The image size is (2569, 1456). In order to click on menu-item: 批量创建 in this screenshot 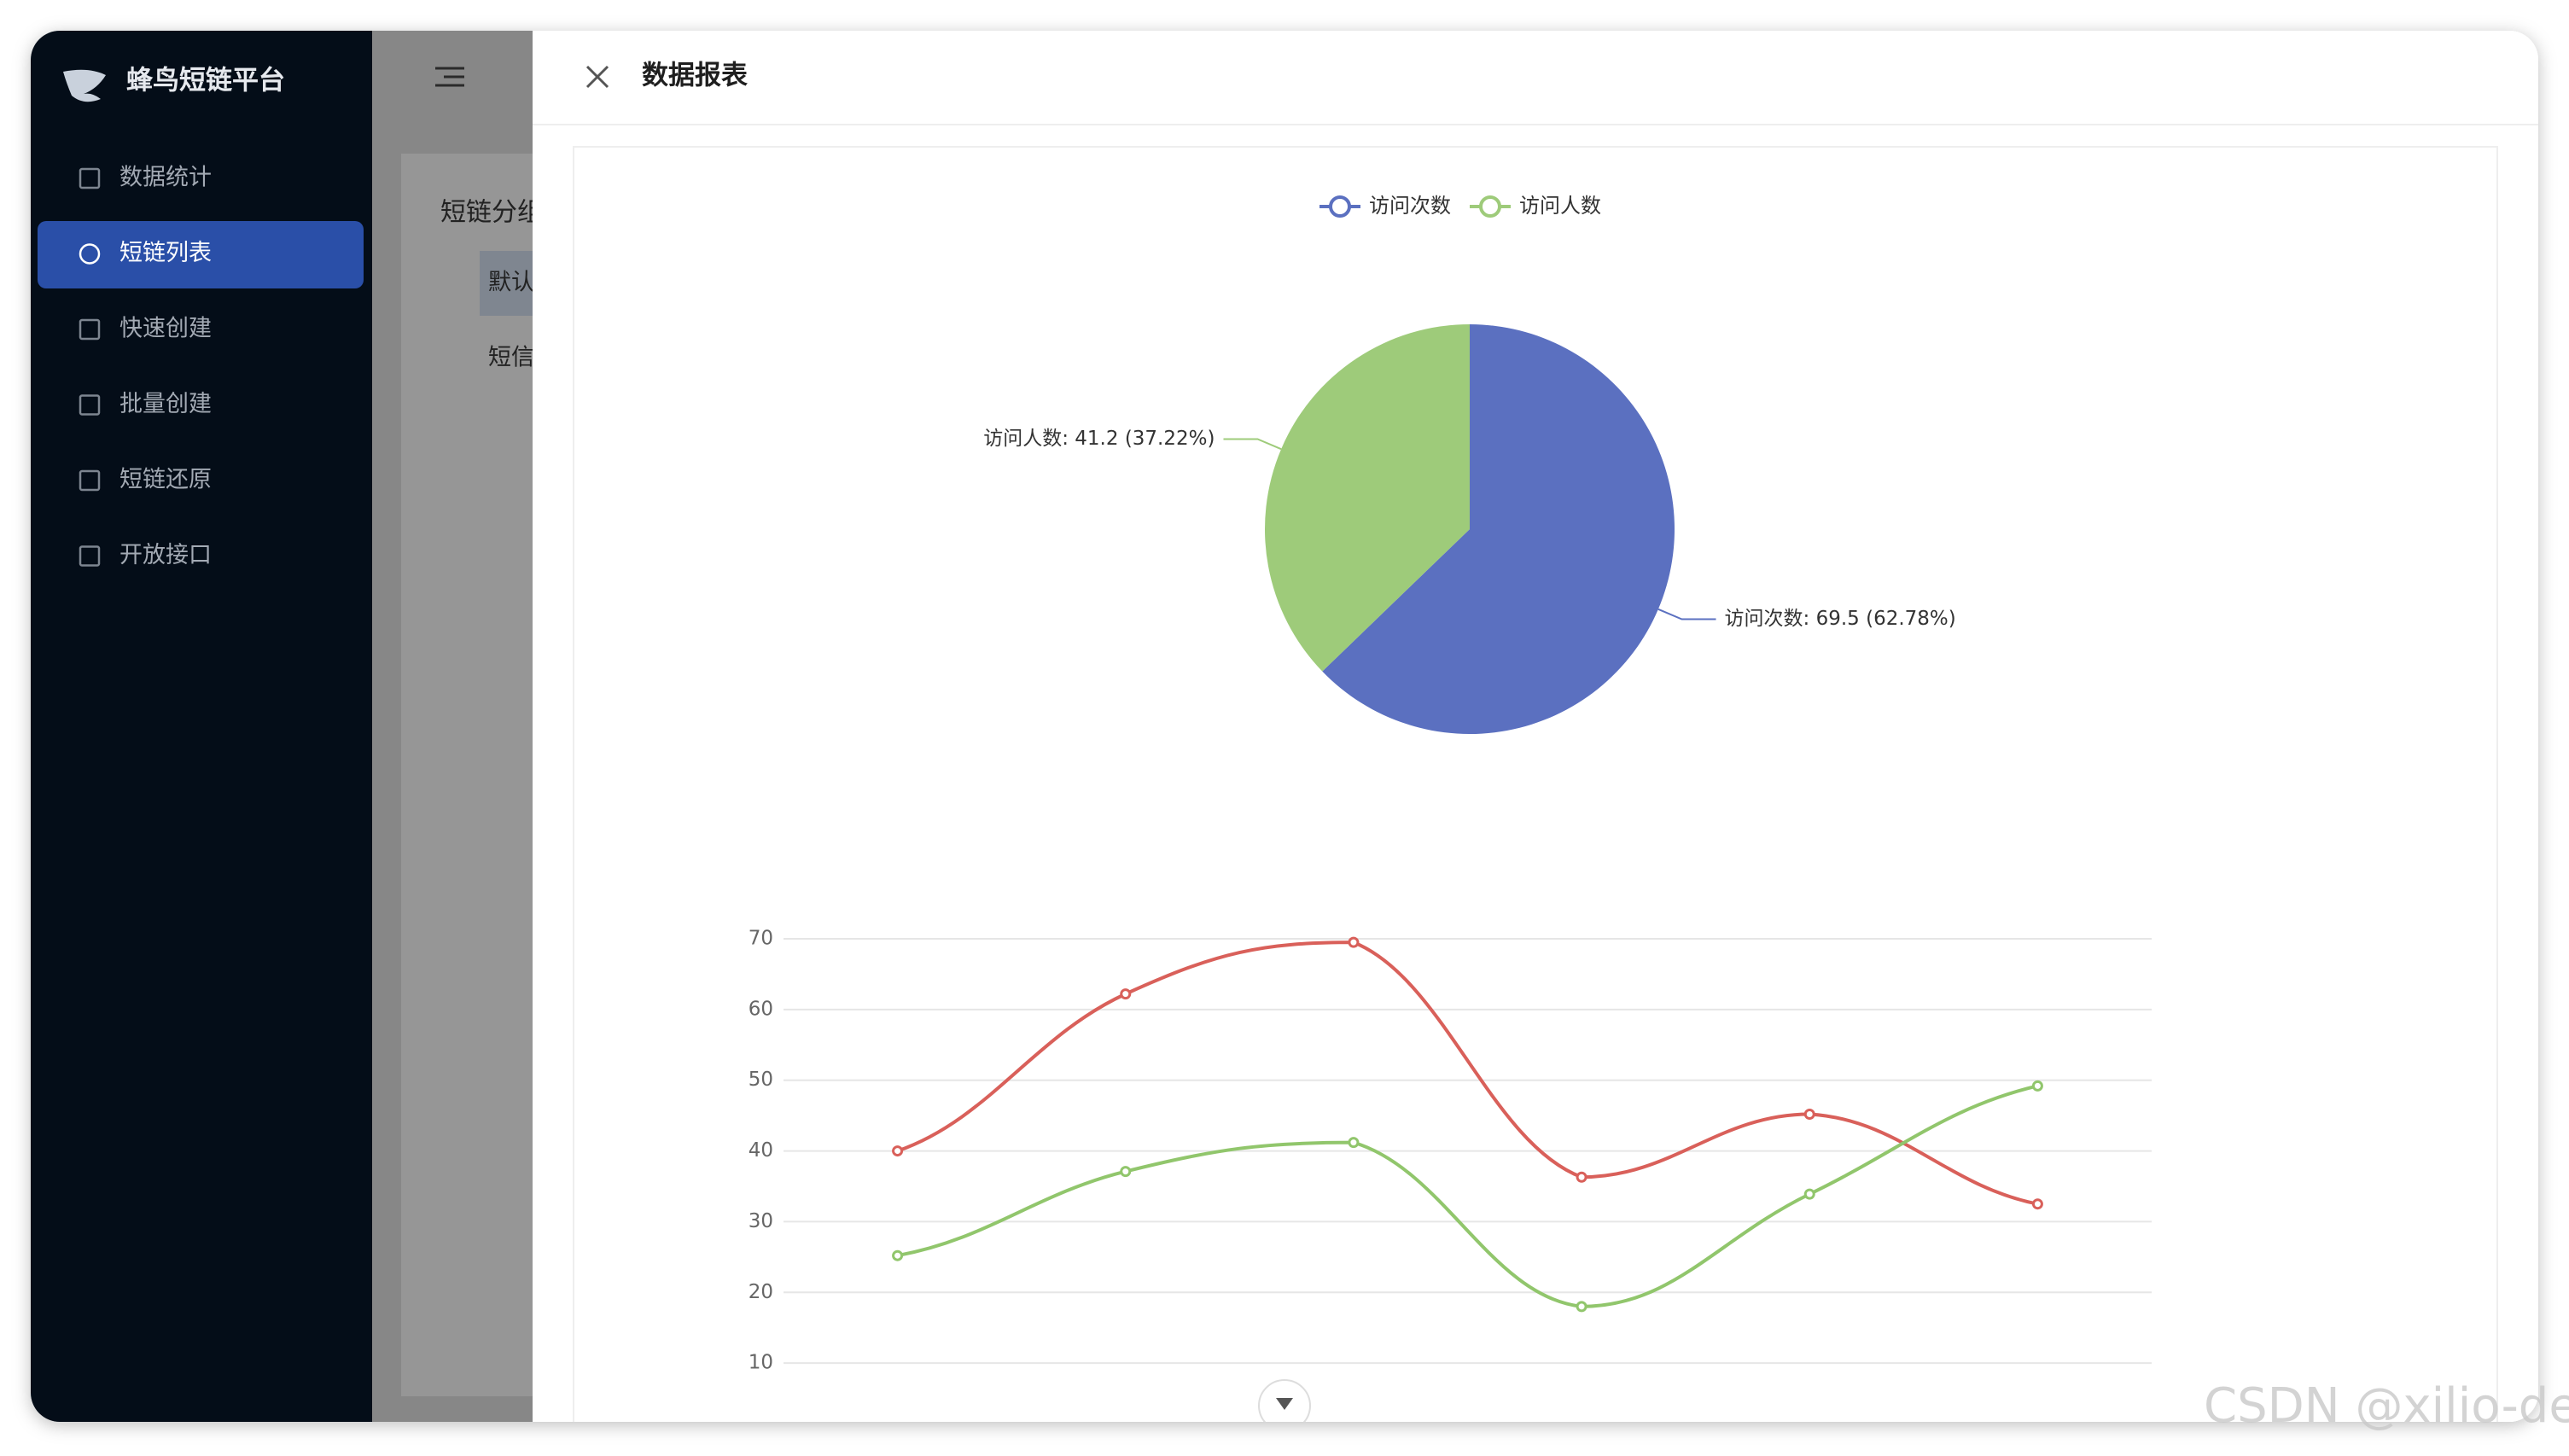, I will do `click(165, 404)`.